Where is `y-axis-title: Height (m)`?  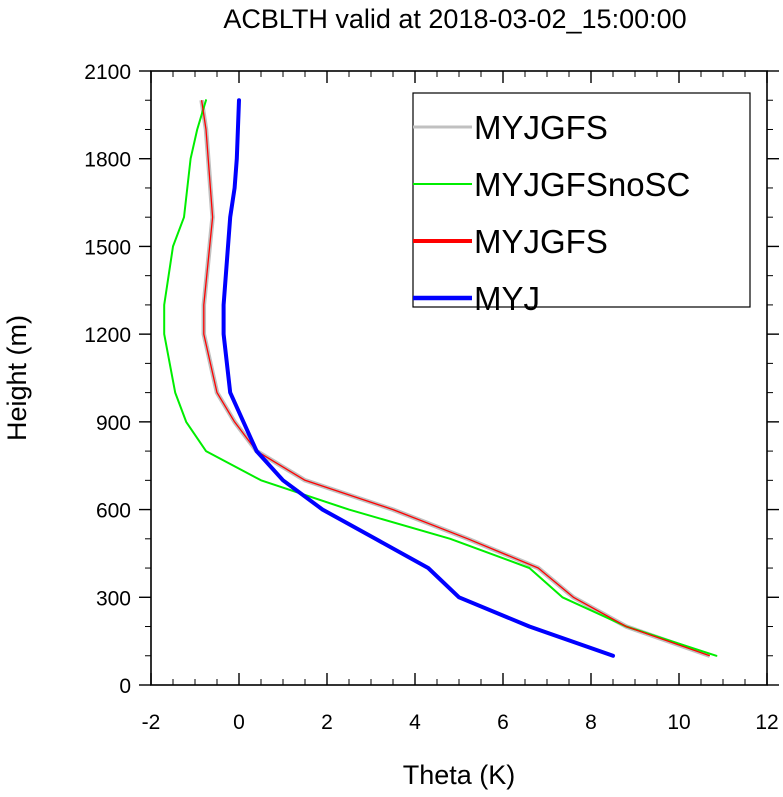
y-axis-title: Height (m) is located at coordinates (17, 378).